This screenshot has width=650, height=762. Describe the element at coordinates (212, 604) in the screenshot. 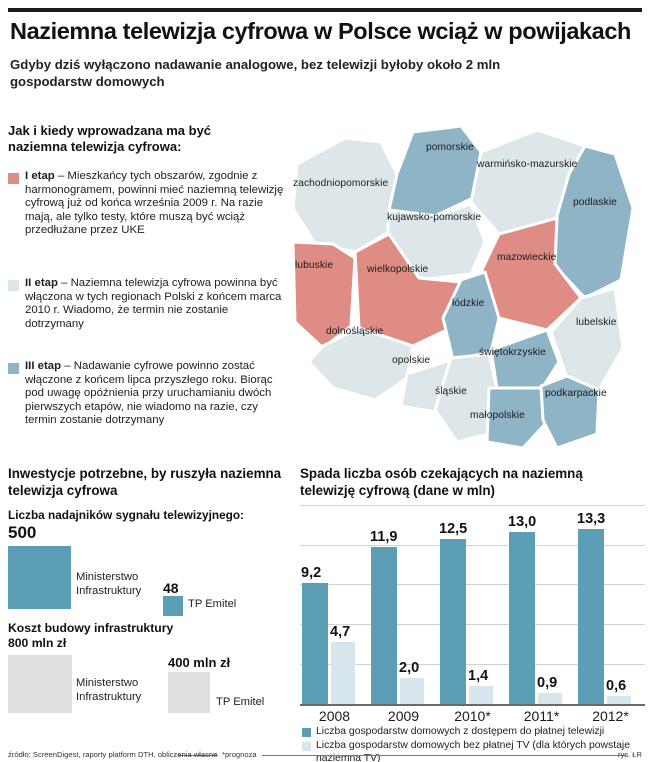

I see `transmitters-label-emitel: TP Emitel` at that location.